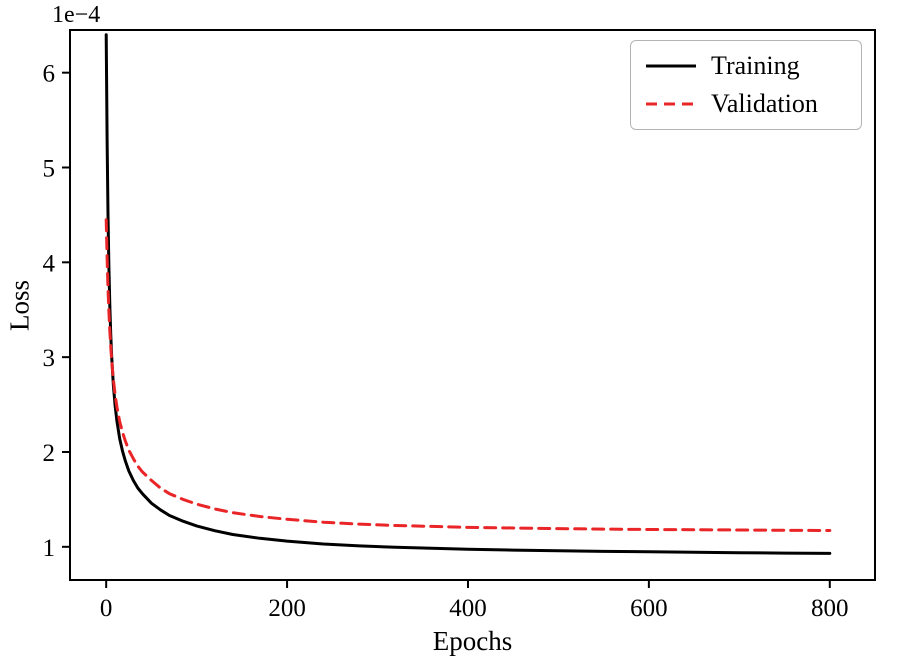 The height and width of the screenshot is (666, 900). What do you see at coordinates (746, 85) in the screenshot?
I see `legend: Training Validation` at bounding box center [746, 85].